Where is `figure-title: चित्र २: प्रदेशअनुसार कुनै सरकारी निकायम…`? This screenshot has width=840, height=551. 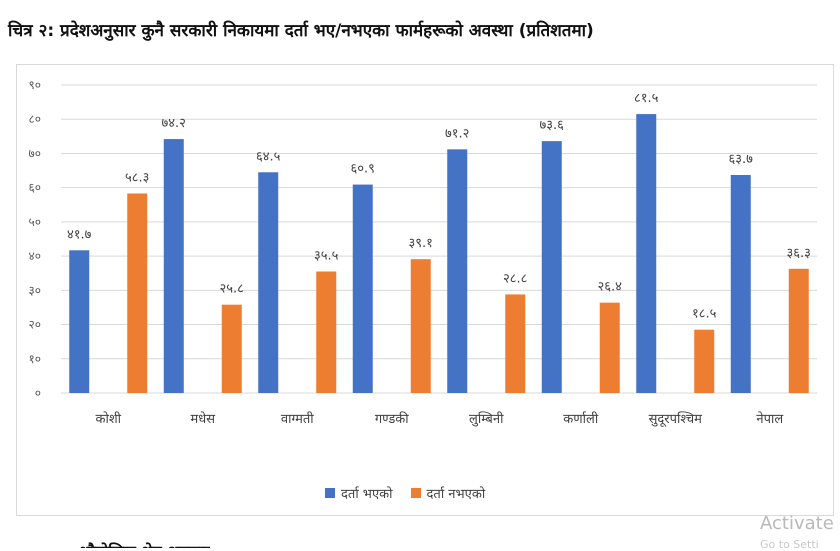 figure-title: चित्र २: प्रदेशअनुसार कुनै सरकारी निकायम… is located at coordinates (301, 31).